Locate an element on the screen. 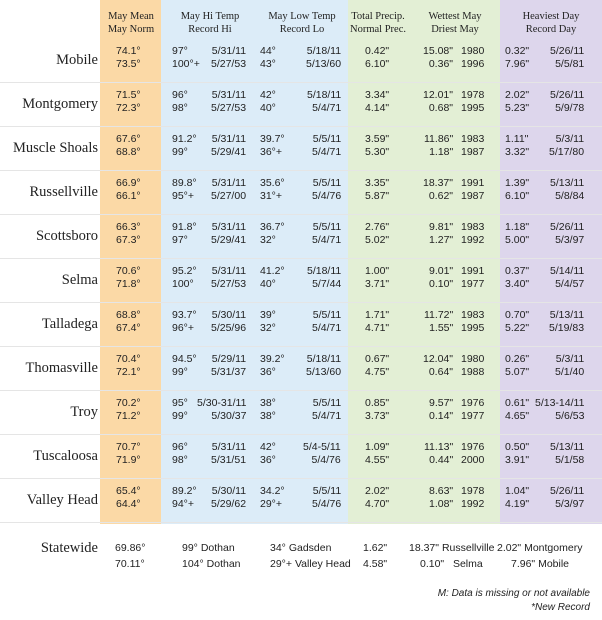 This screenshot has height=620, width=602. hi-values-top: 97° is located at coordinates (180, 51).